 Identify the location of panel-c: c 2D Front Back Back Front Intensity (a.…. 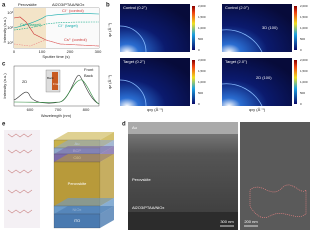
(51, 90).